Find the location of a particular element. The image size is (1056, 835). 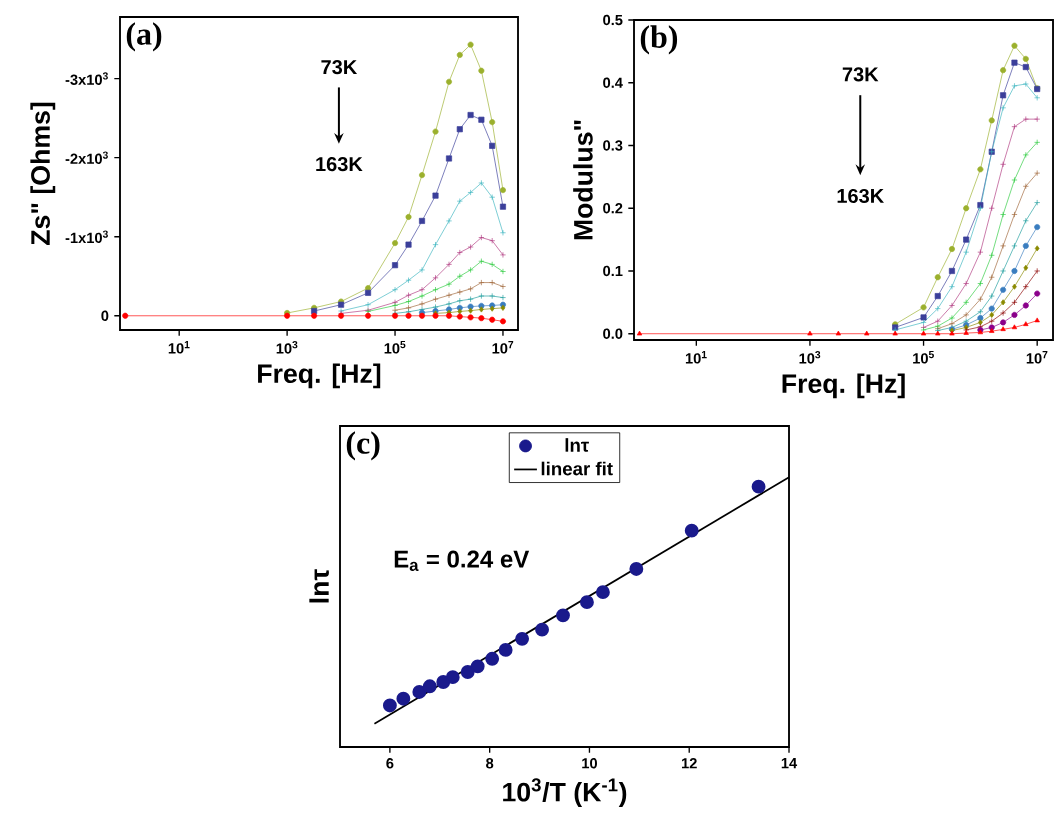

chart-title: (c) is located at coordinates (363, 446).